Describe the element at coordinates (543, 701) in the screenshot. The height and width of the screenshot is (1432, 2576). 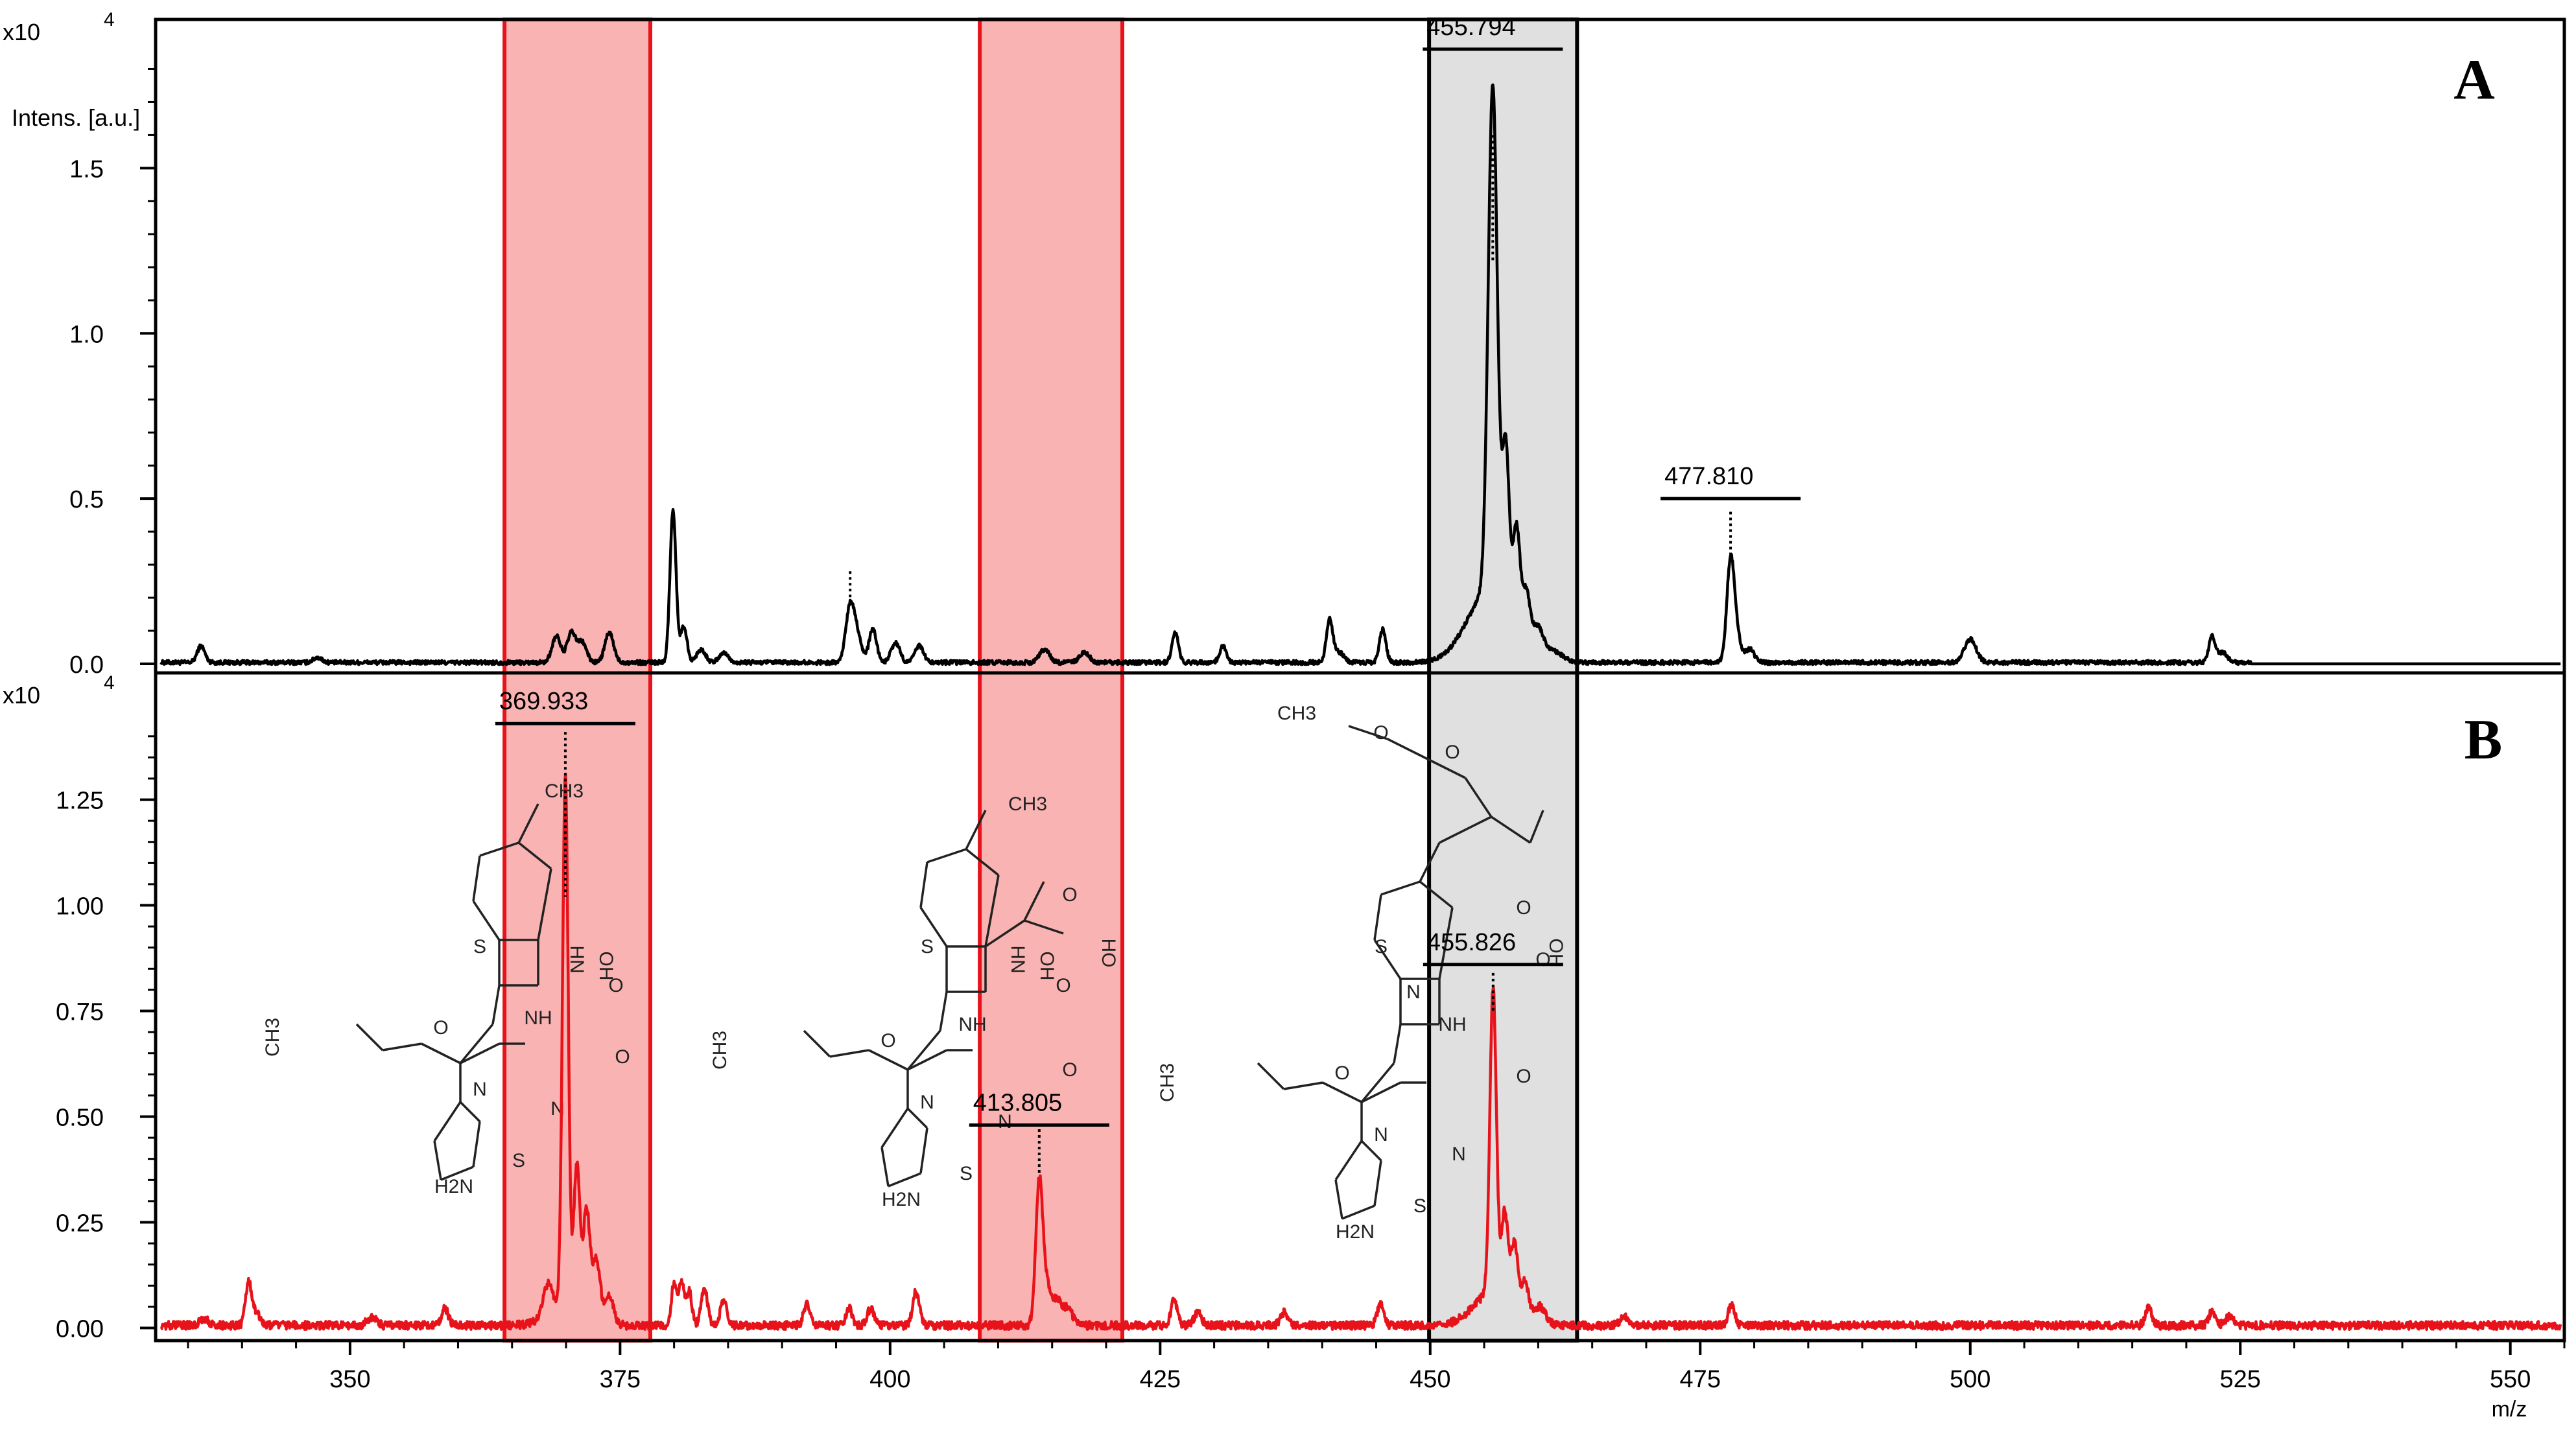
I see `panel-b-peak-label-text: 369.933` at that location.